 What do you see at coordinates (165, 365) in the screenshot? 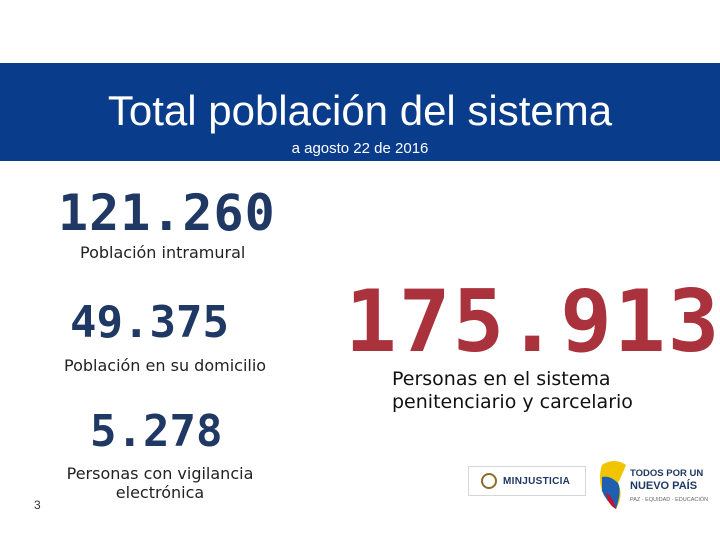
I see `domicilio-label: Población en su domicilio` at bounding box center [165, 365].